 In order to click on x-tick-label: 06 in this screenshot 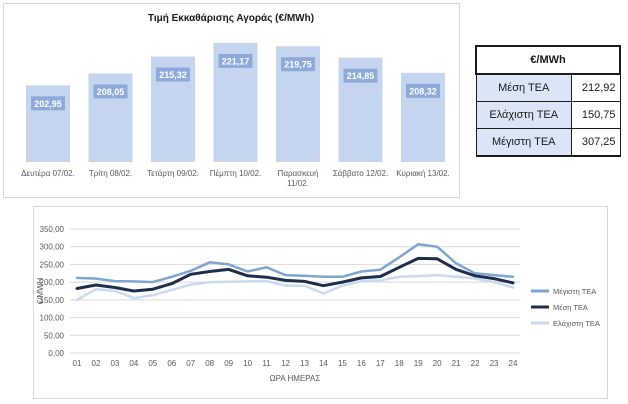, I will do `click(171, 363)`.